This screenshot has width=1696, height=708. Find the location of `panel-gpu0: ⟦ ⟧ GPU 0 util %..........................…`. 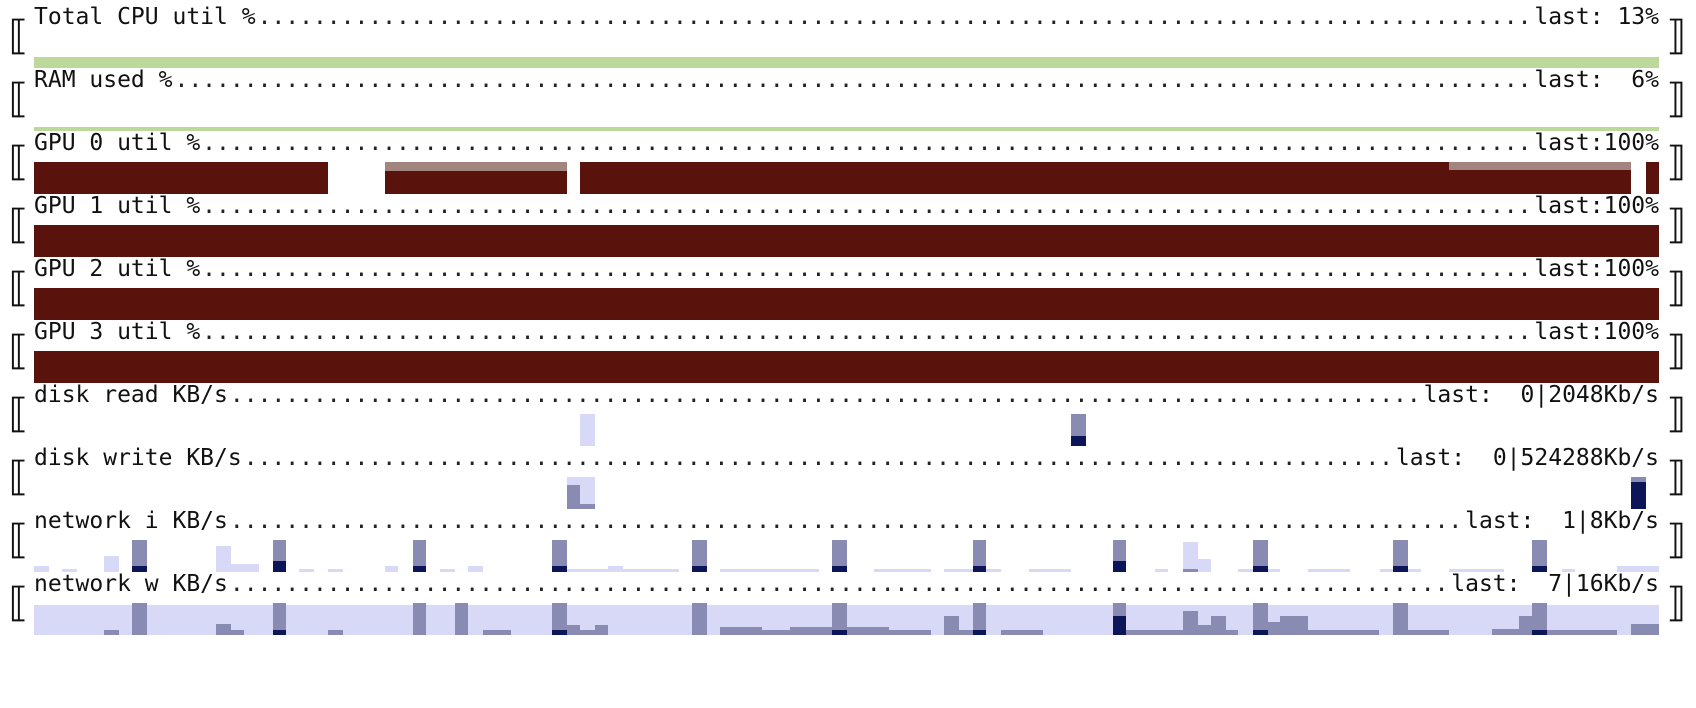

panel-gpu0: ⟦ ⟧ GPU 0 util %..........................… is located at coordinates (848, 164).